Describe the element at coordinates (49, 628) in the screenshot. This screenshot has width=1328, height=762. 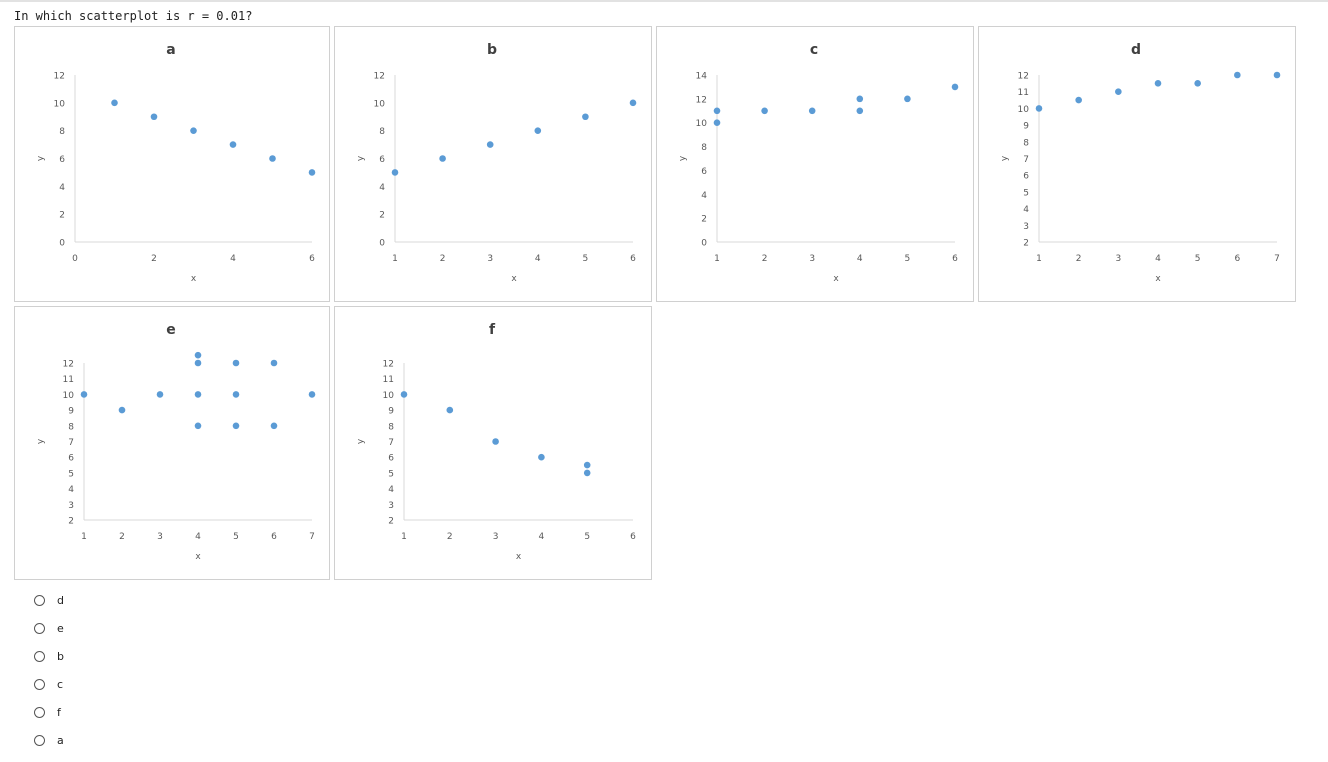
I see `option-e: e` at that location.